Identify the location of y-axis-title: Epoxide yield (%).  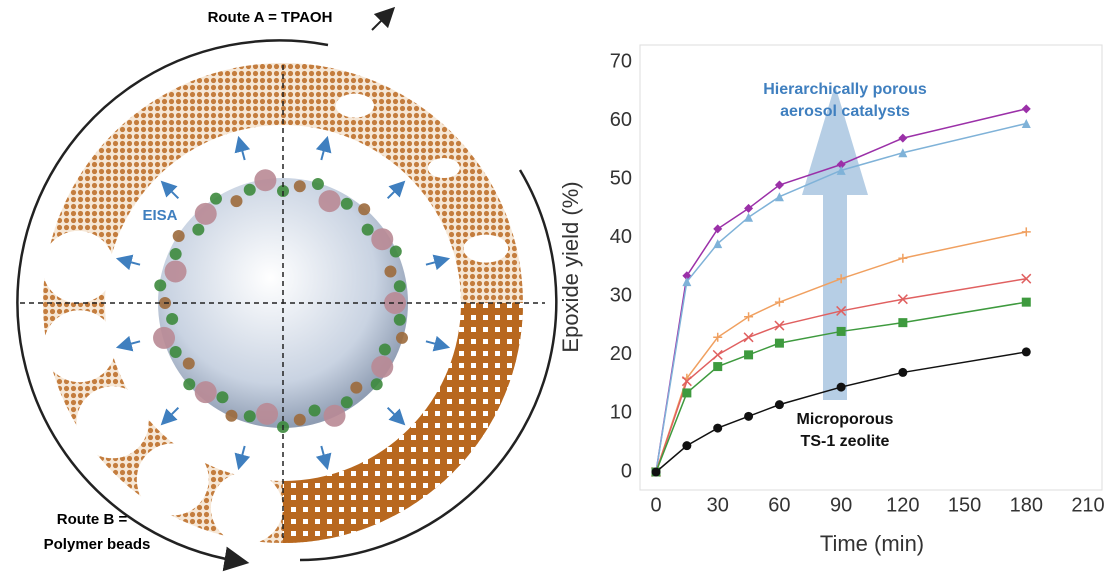
(570, 266).